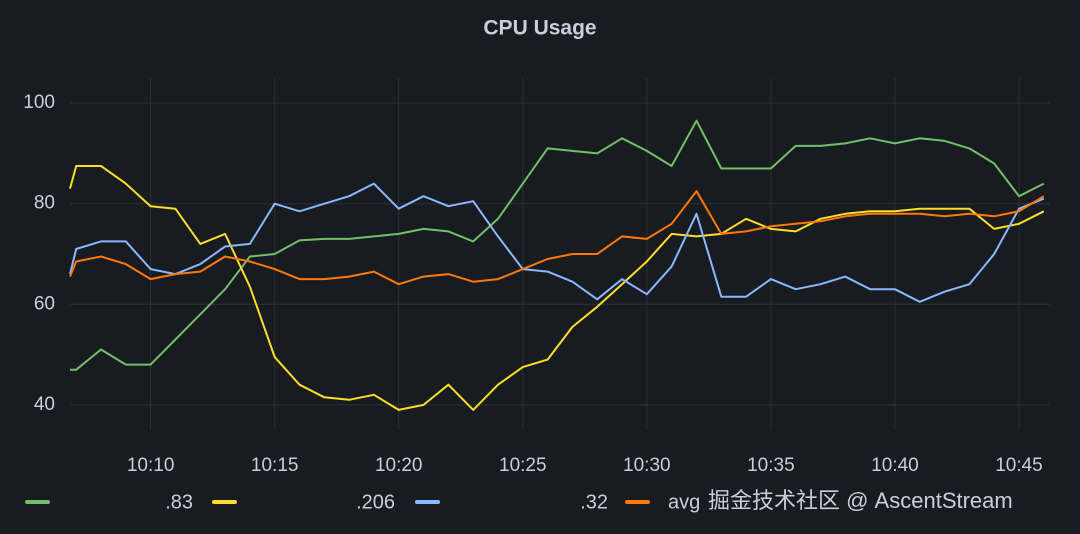 The width and height of the screenshot is (1080, 534). I want to click on y-tick-label: 60, so click(44, 303).